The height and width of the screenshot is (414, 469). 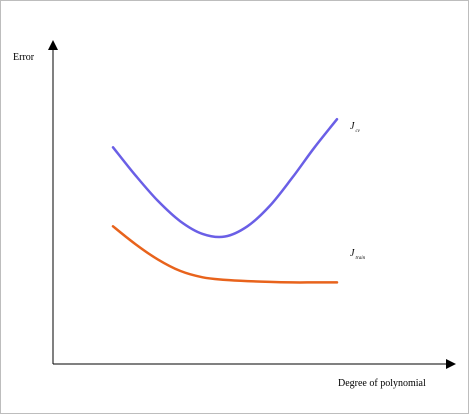 What do you see at coordinates (358, 255) in the screenshot?
I see `series-label-train: Jtrain` at bounding box center [358, 255].